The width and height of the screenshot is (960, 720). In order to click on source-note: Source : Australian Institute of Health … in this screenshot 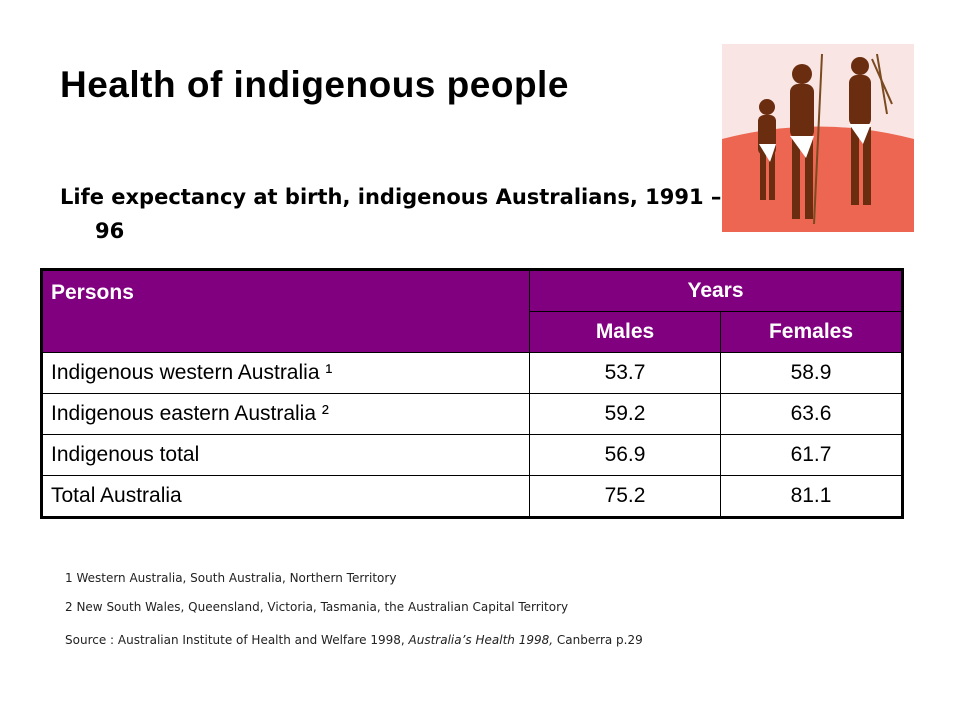, I will do `click(354, 640)`.